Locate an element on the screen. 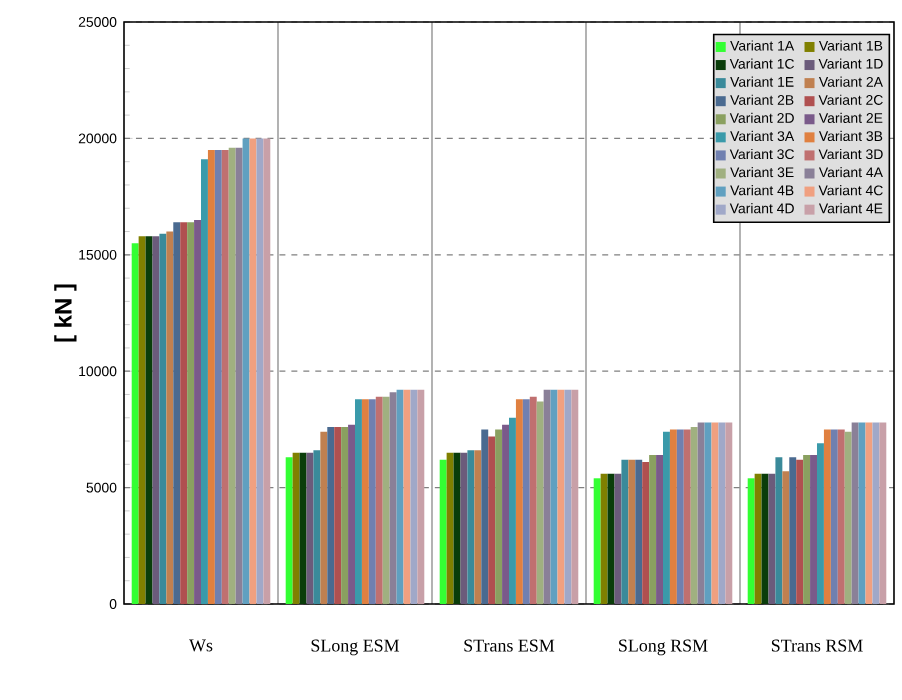 This screenshot has height=700, width=902. x-tick-label: SLong RSM is located at coordinates (663, 647).